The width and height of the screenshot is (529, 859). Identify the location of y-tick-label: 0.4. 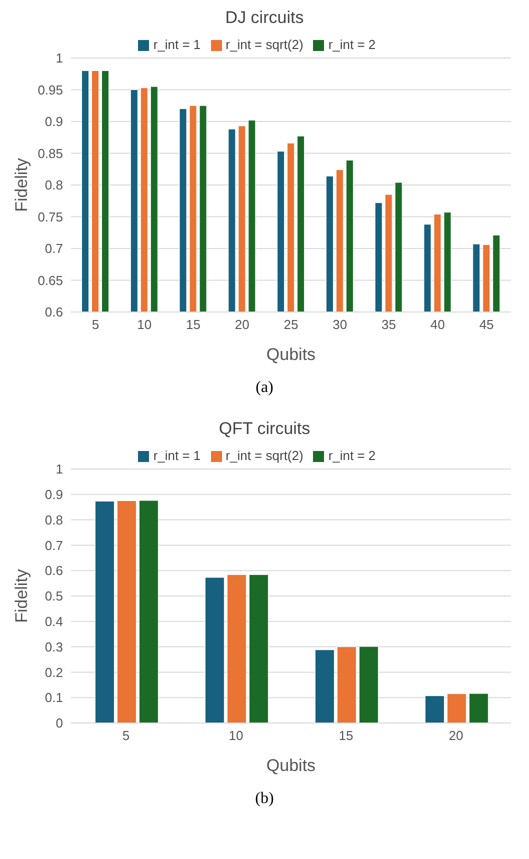
(53, 622).